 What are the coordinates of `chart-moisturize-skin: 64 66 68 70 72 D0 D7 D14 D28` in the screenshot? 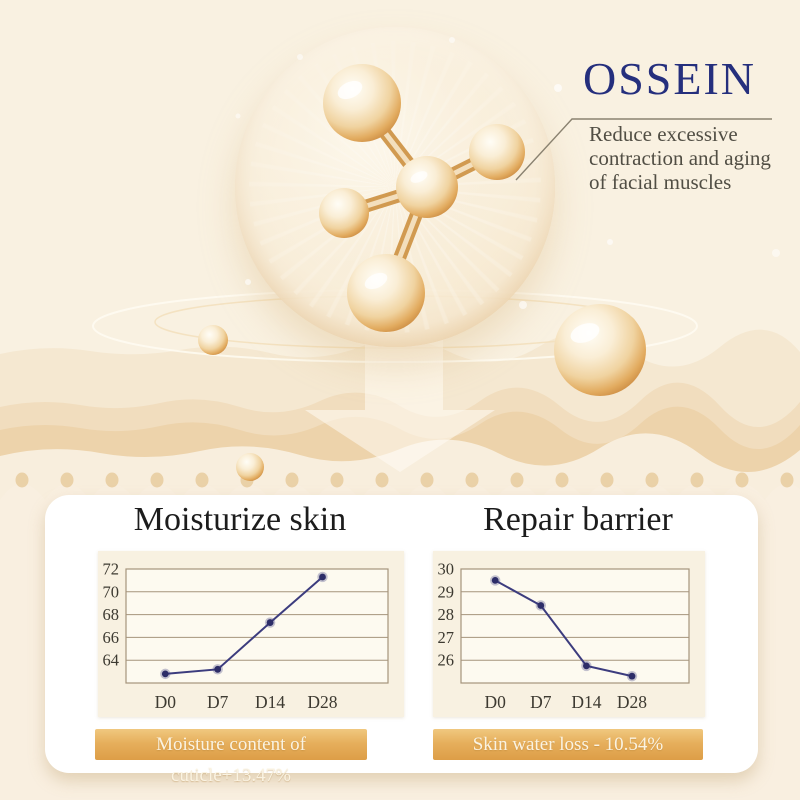 It's located at (251, 634).